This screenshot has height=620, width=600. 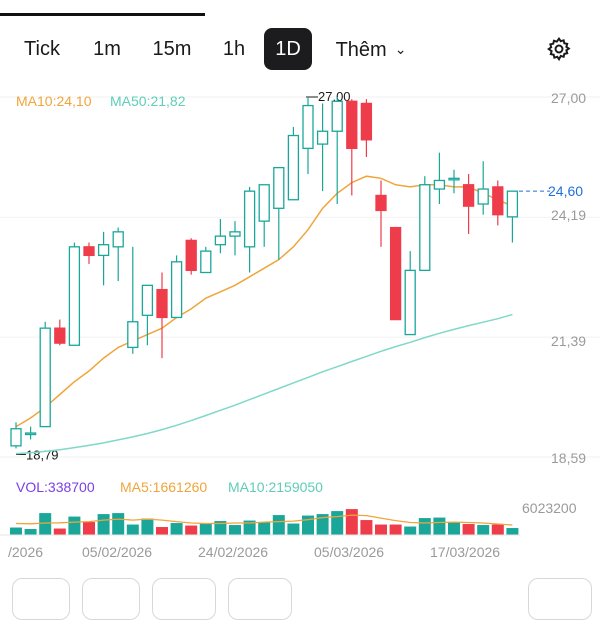 I want to click on tab-1d: 1D, so click(x=288, y=49).